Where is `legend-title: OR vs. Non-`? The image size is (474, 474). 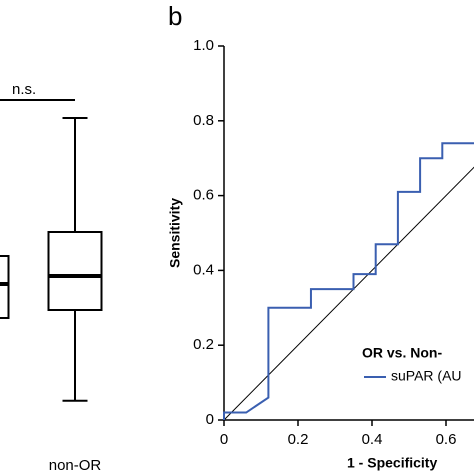
legend-title: OR vs. Non- is located at coordinates (402, 353).